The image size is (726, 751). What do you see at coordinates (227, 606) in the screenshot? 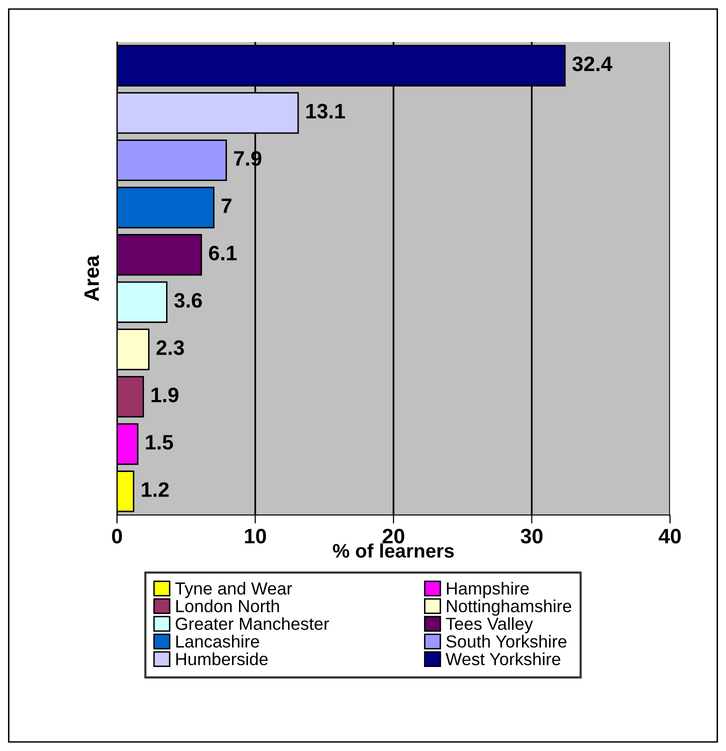
I see `legend-label: London North` at bounding box center [227, 606].